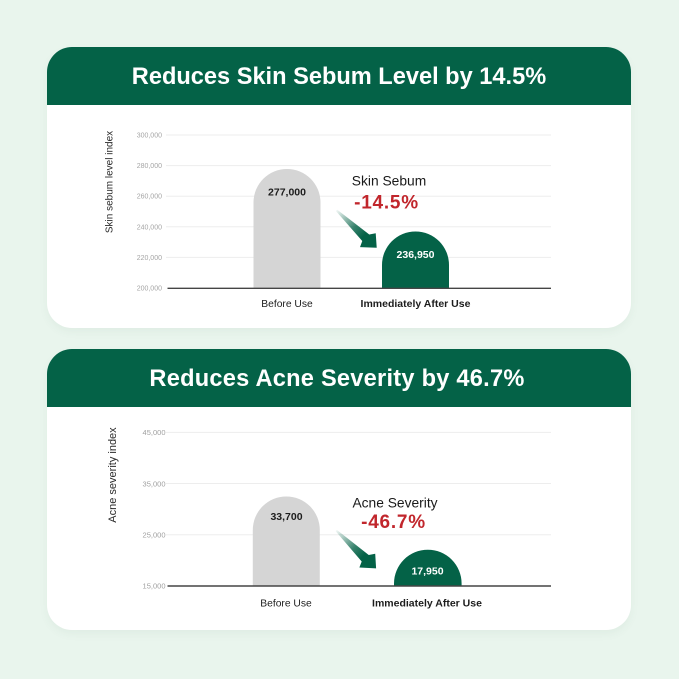  I want to click on svg-text: 35,000, so click(154, 483).